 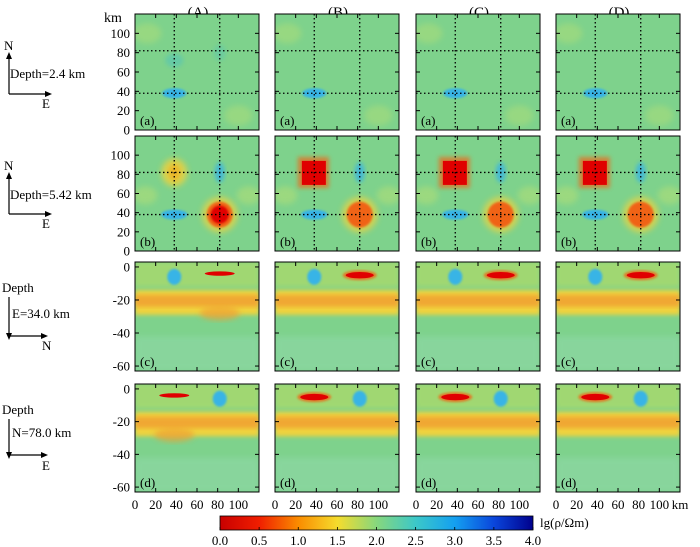 I want to click on depth-label: Depth=2.4 km, so click(x=47, y=73).